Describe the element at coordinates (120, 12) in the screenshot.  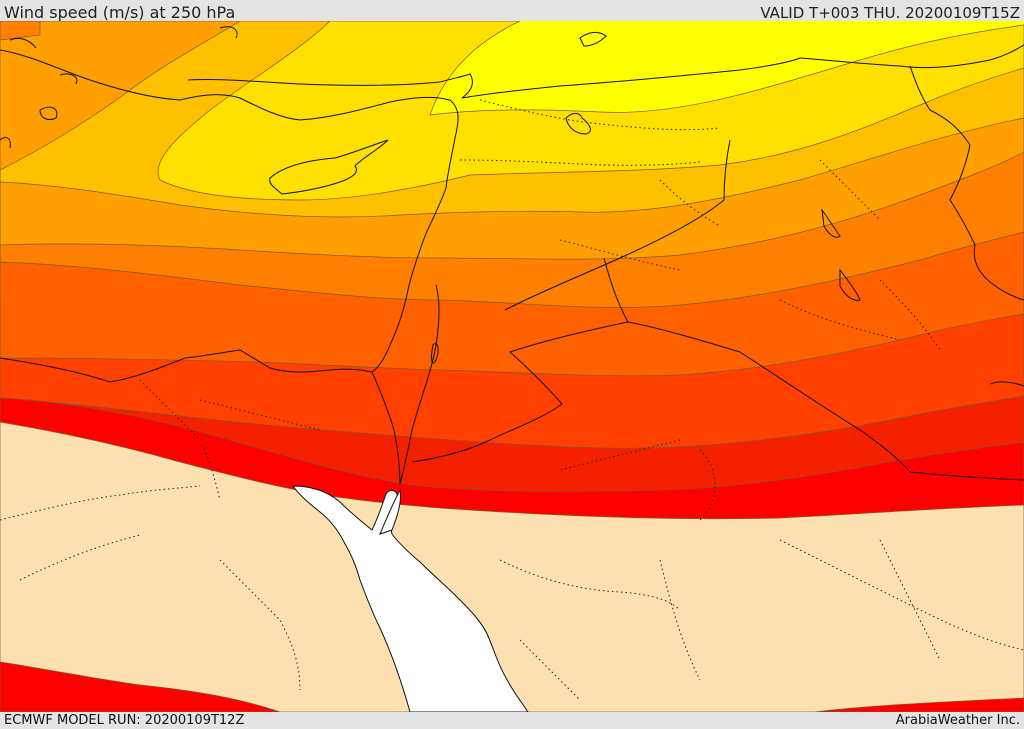
I see `map-title: Wind speed (m/s) at 250 hPa` at that location.